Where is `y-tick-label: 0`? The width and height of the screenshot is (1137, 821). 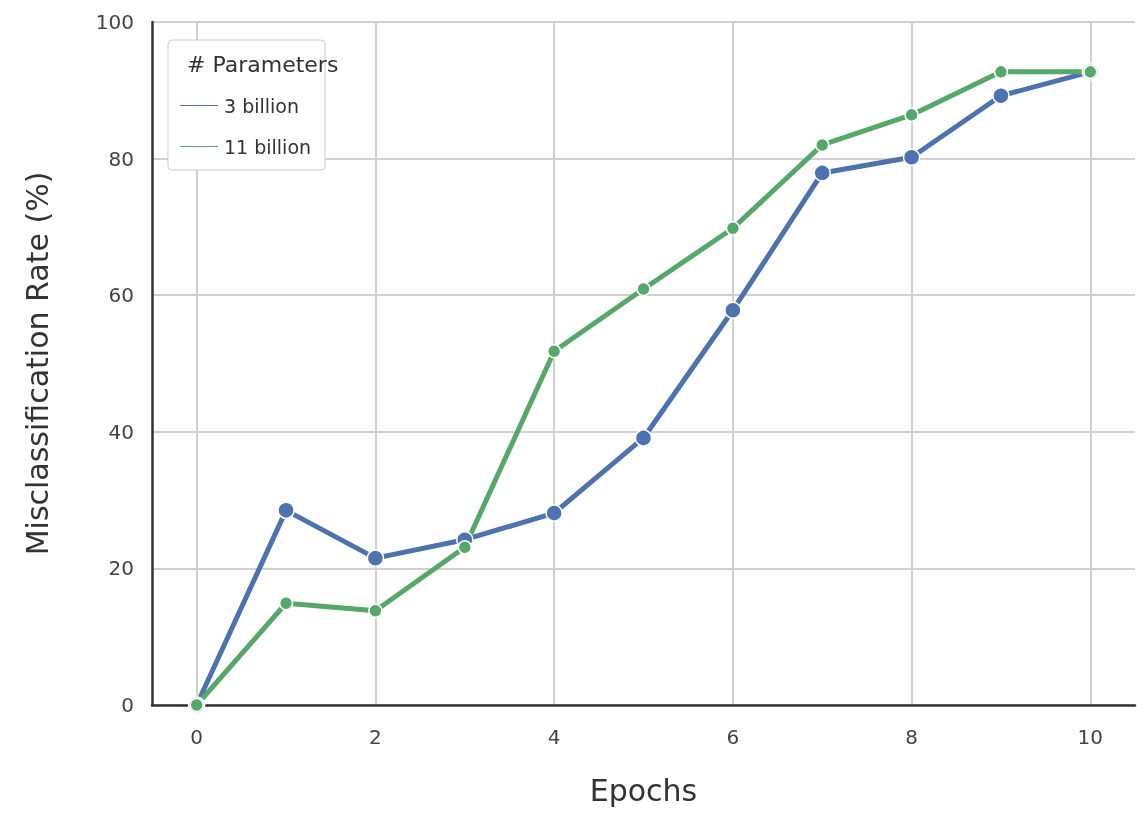
y-tick-label: 0 is located at coordinates (127, 705).